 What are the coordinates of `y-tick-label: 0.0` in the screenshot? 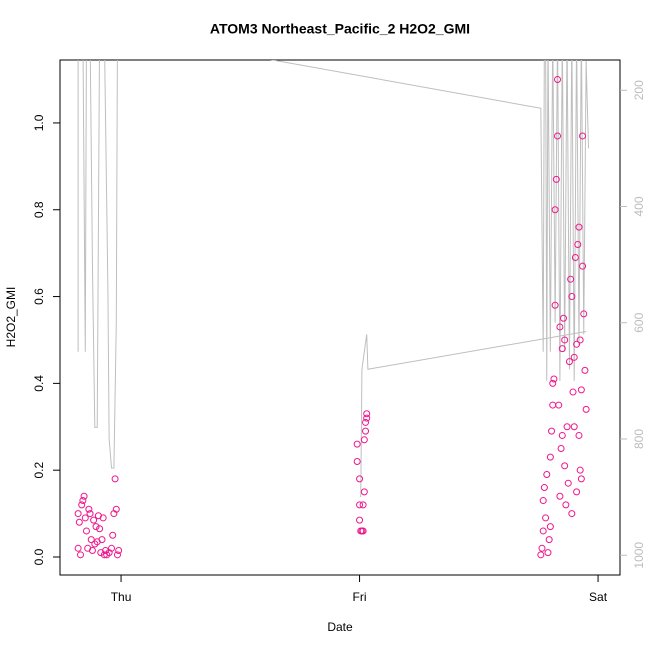 It's located at (39, 556).